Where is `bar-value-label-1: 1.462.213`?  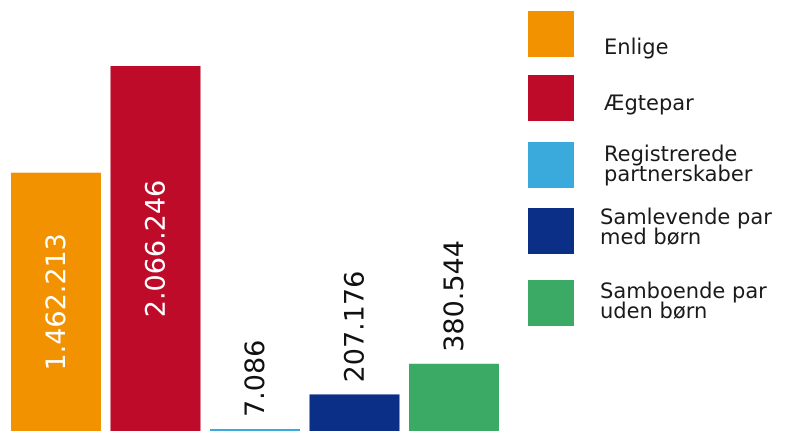 bar-value-label-1: 1.462.213 is located at coordinates (56, 301).